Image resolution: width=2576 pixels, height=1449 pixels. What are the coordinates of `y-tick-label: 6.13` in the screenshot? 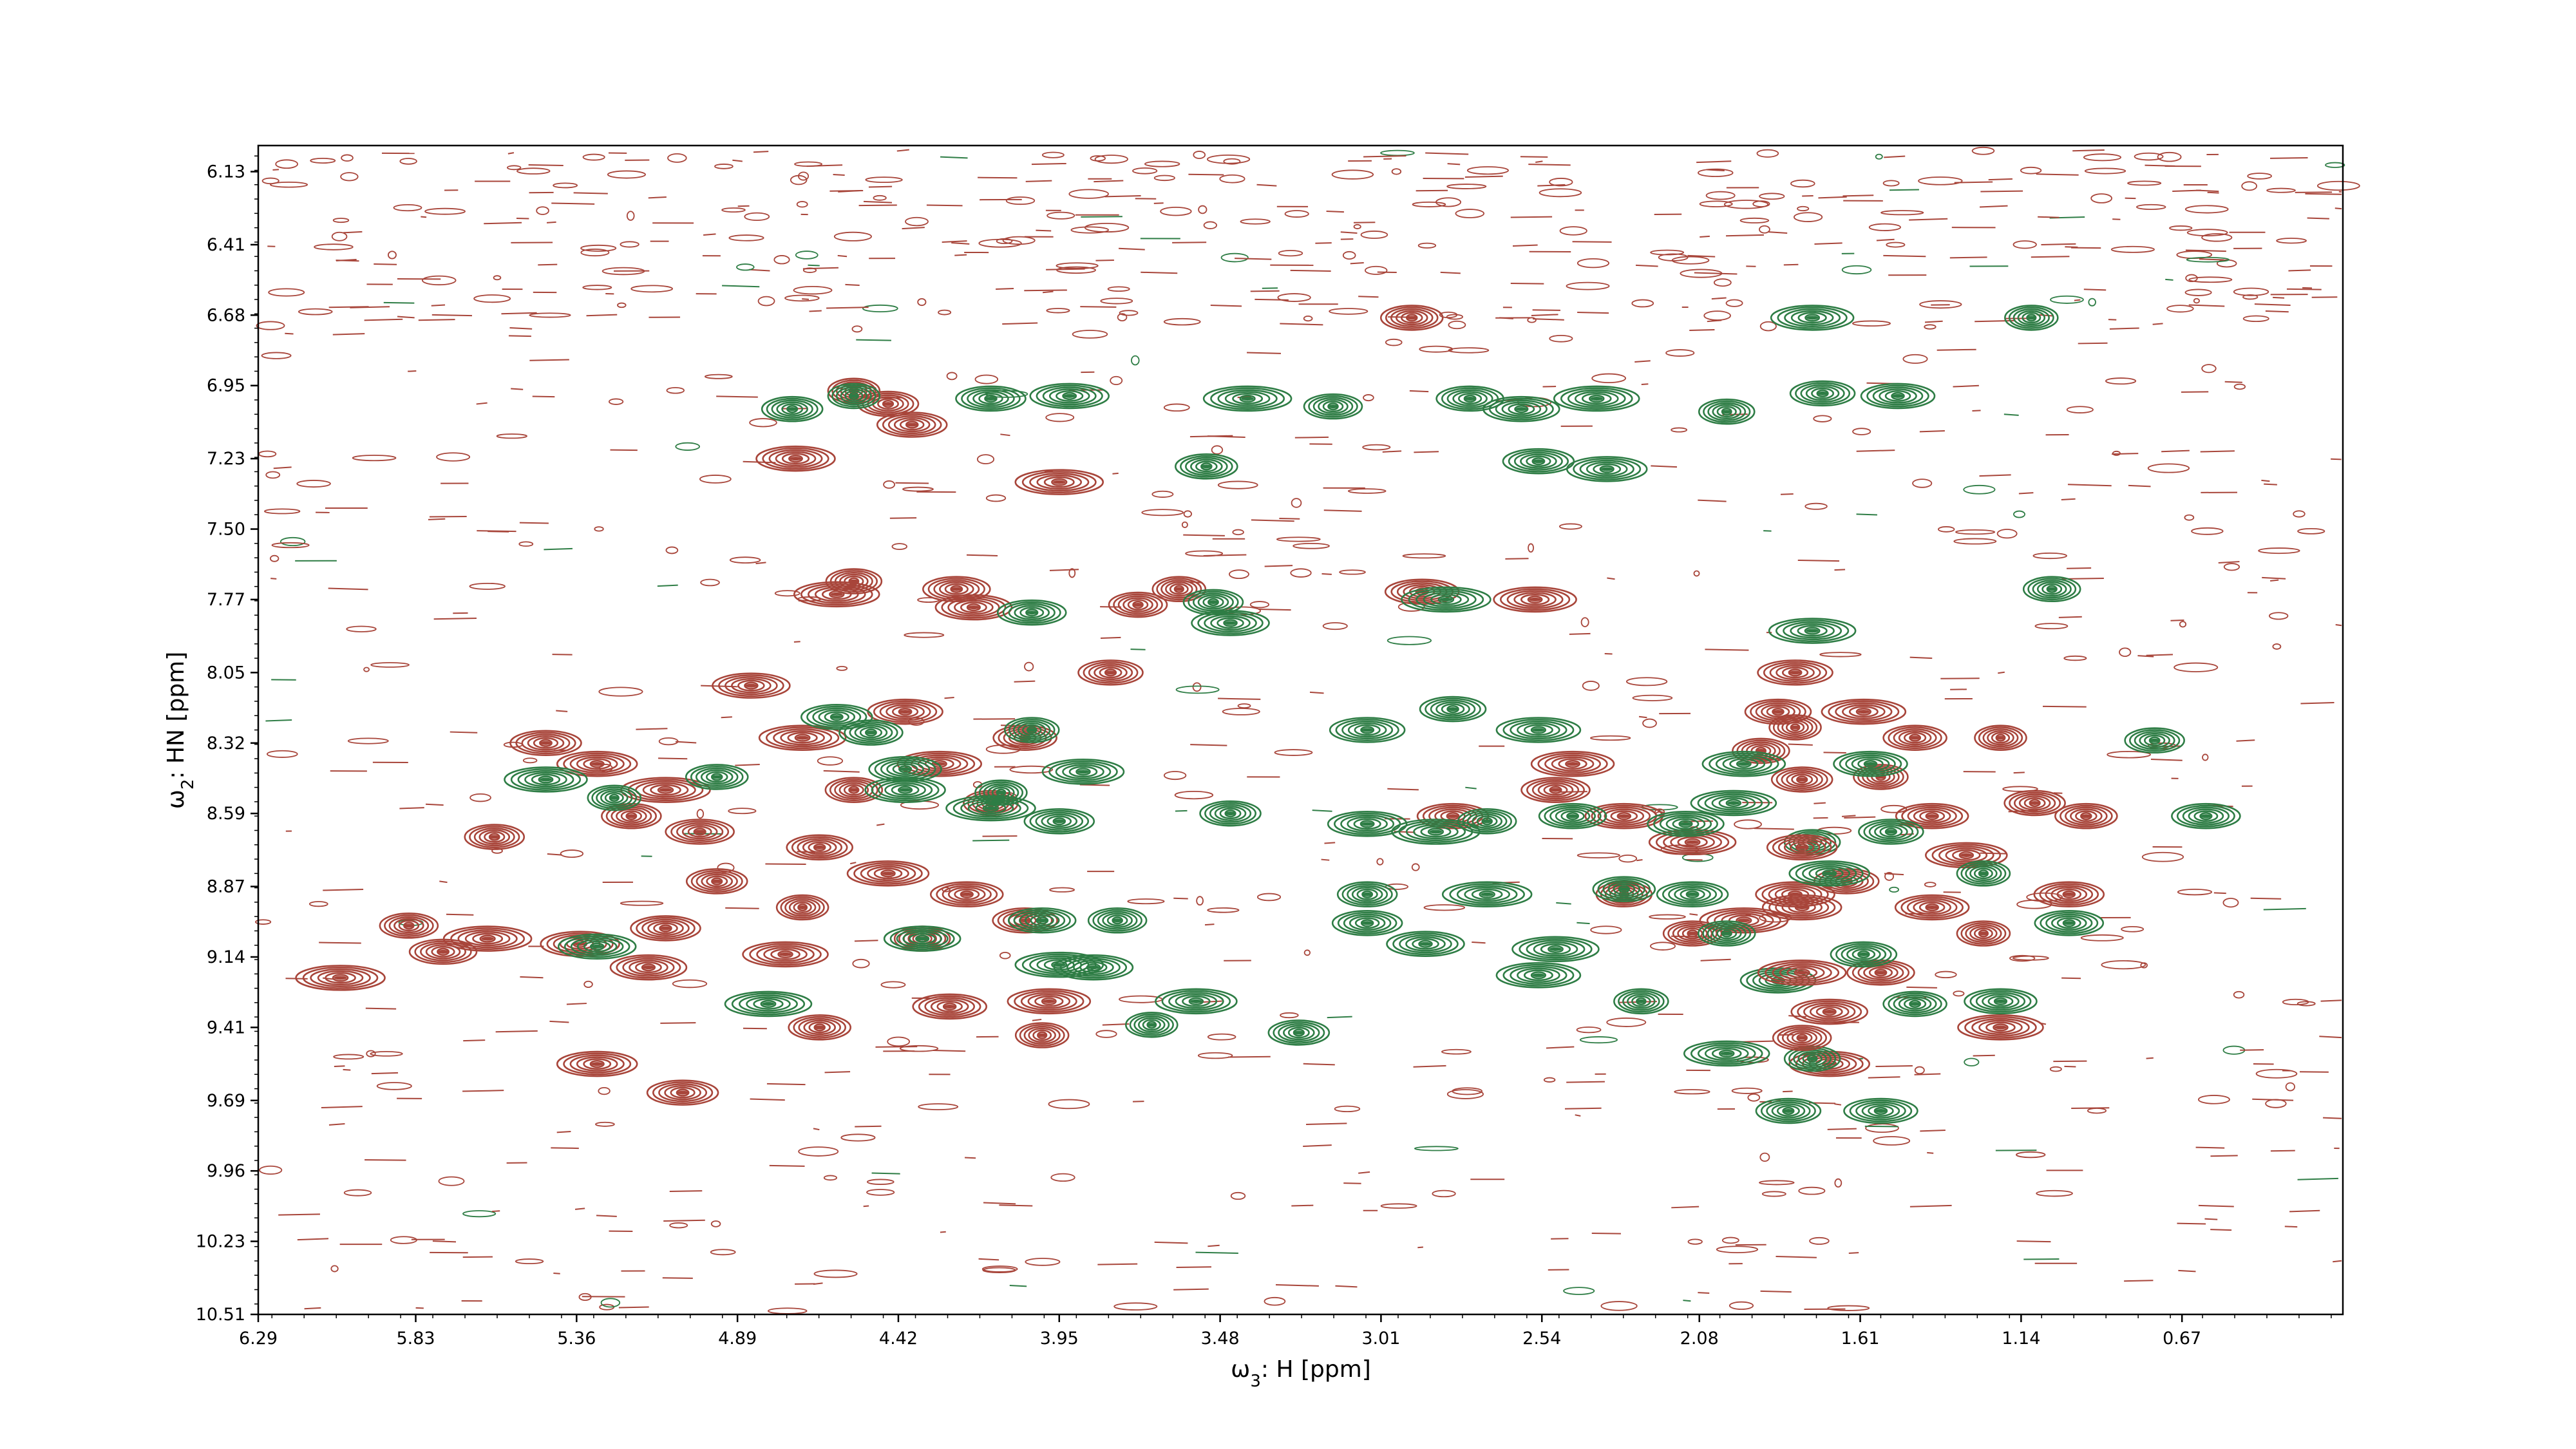 It's located at (226, 172).